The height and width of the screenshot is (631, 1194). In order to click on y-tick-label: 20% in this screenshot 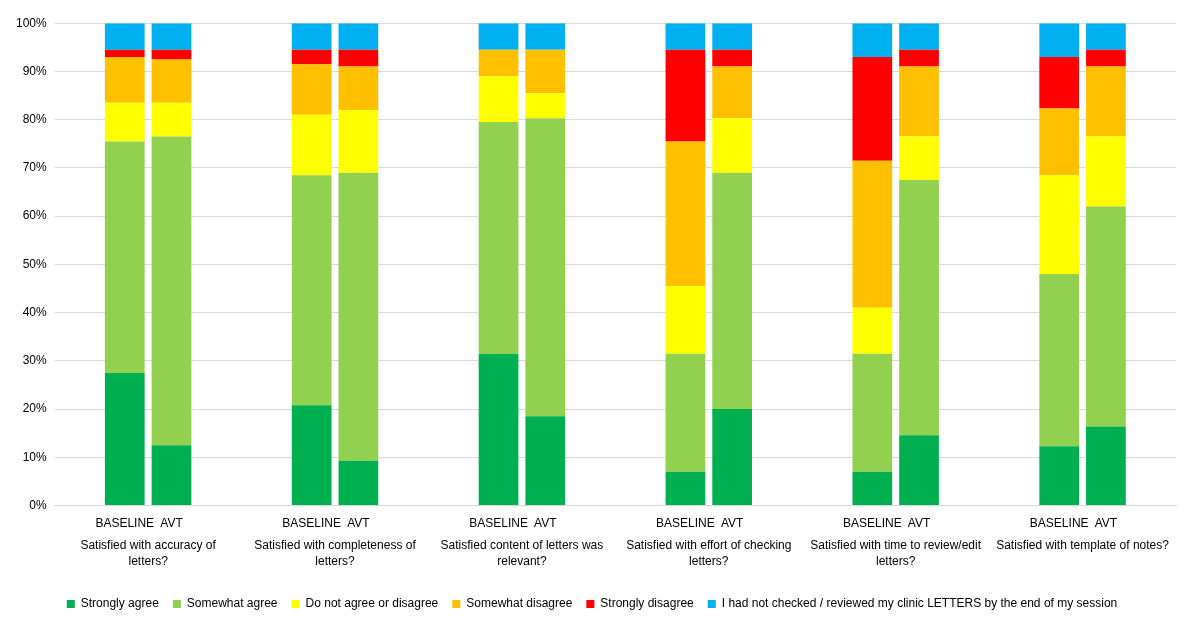, I will do `click(35, 408)`.